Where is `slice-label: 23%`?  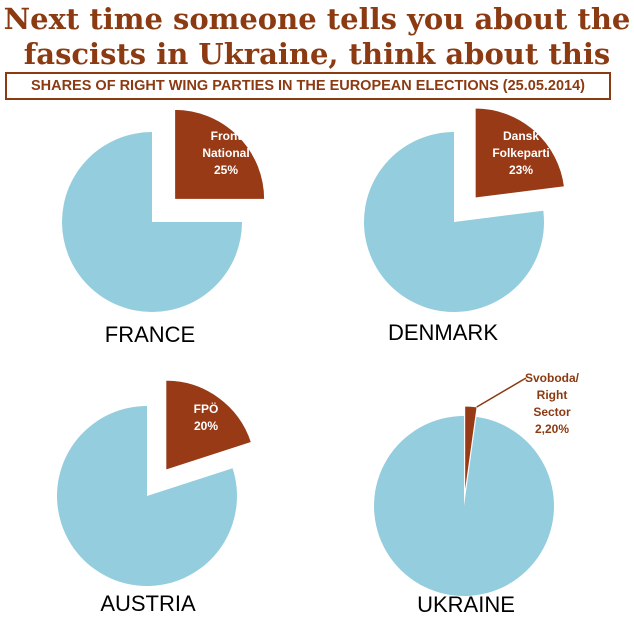 slice-label: 23% is located at coordinates (521, 170).